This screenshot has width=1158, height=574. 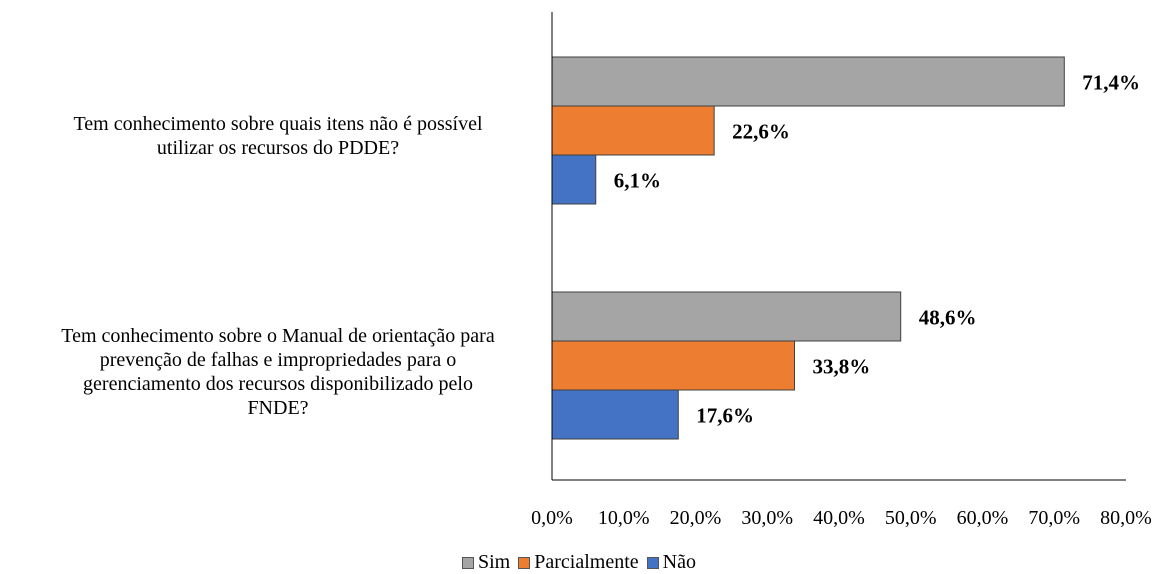 I want to click on data-label: 6,1%, so click(x=637, y=181).